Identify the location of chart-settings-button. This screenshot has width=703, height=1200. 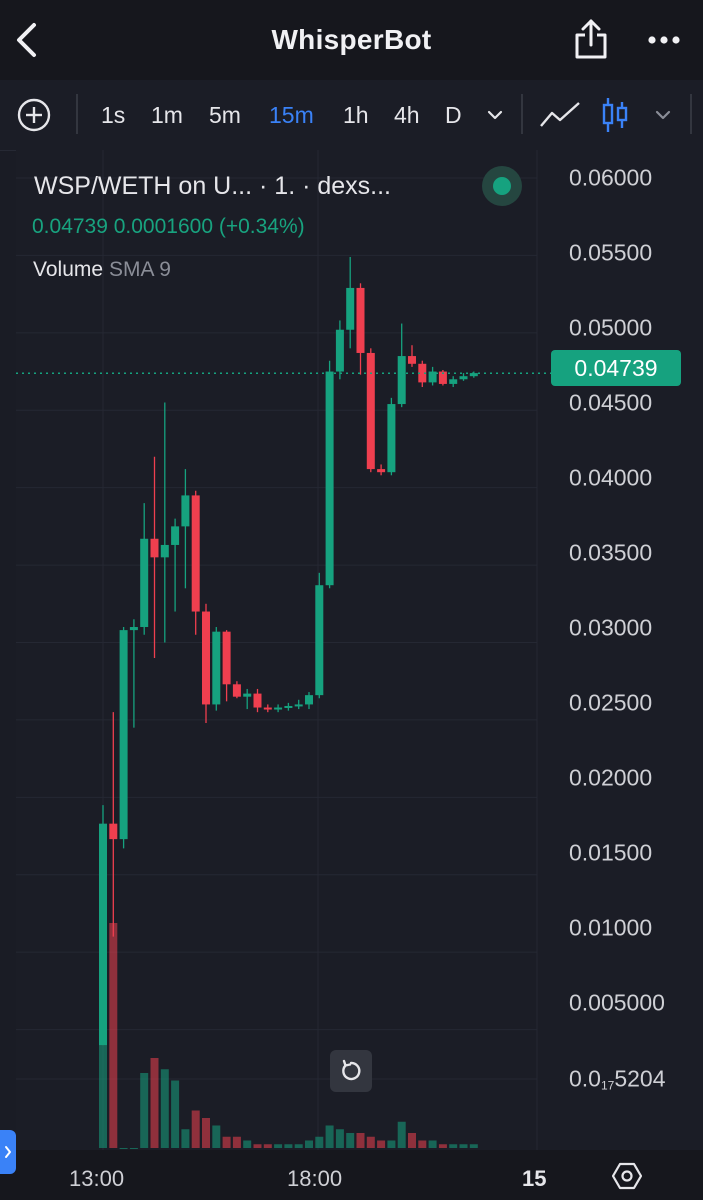
(627, 1176).